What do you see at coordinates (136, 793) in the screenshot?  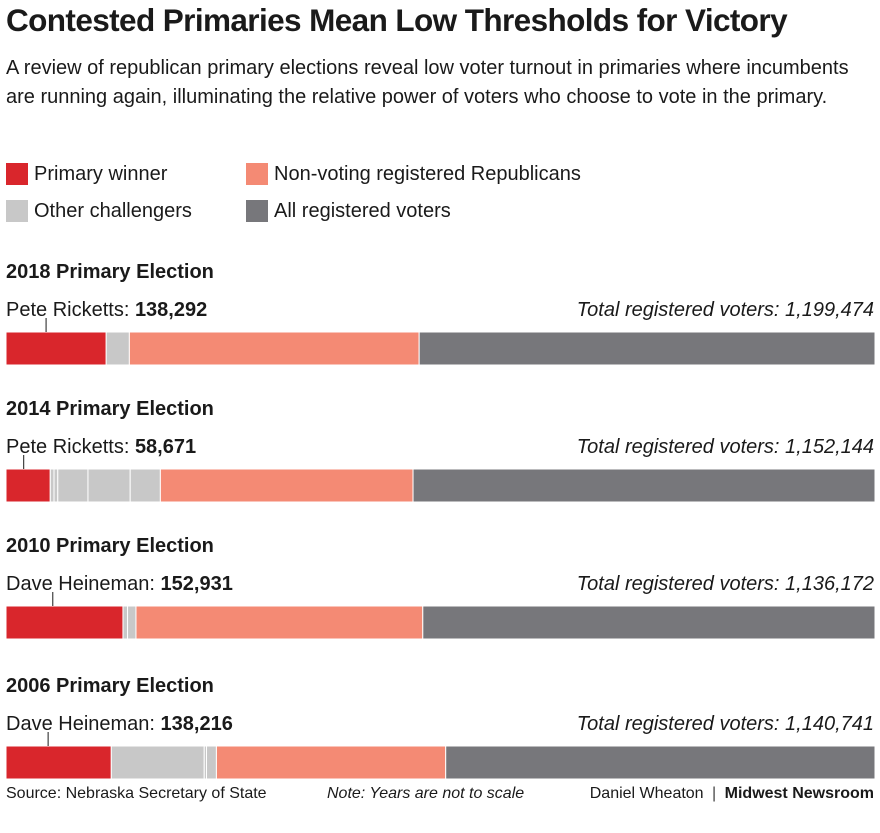 I see `source-credit: Source: Nebraska Secretary of State` at bounding box center [136, 793].